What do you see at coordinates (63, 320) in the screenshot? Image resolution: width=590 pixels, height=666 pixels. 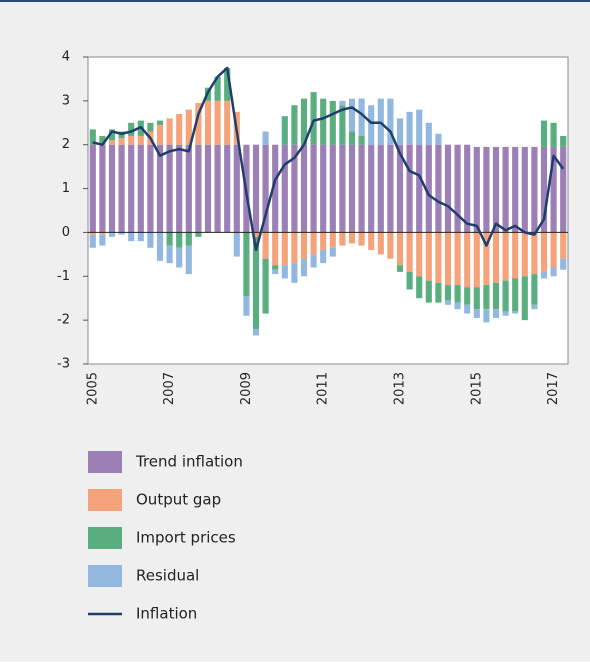 I see `y-tick-label: -2` at bounding box center [63, 320].